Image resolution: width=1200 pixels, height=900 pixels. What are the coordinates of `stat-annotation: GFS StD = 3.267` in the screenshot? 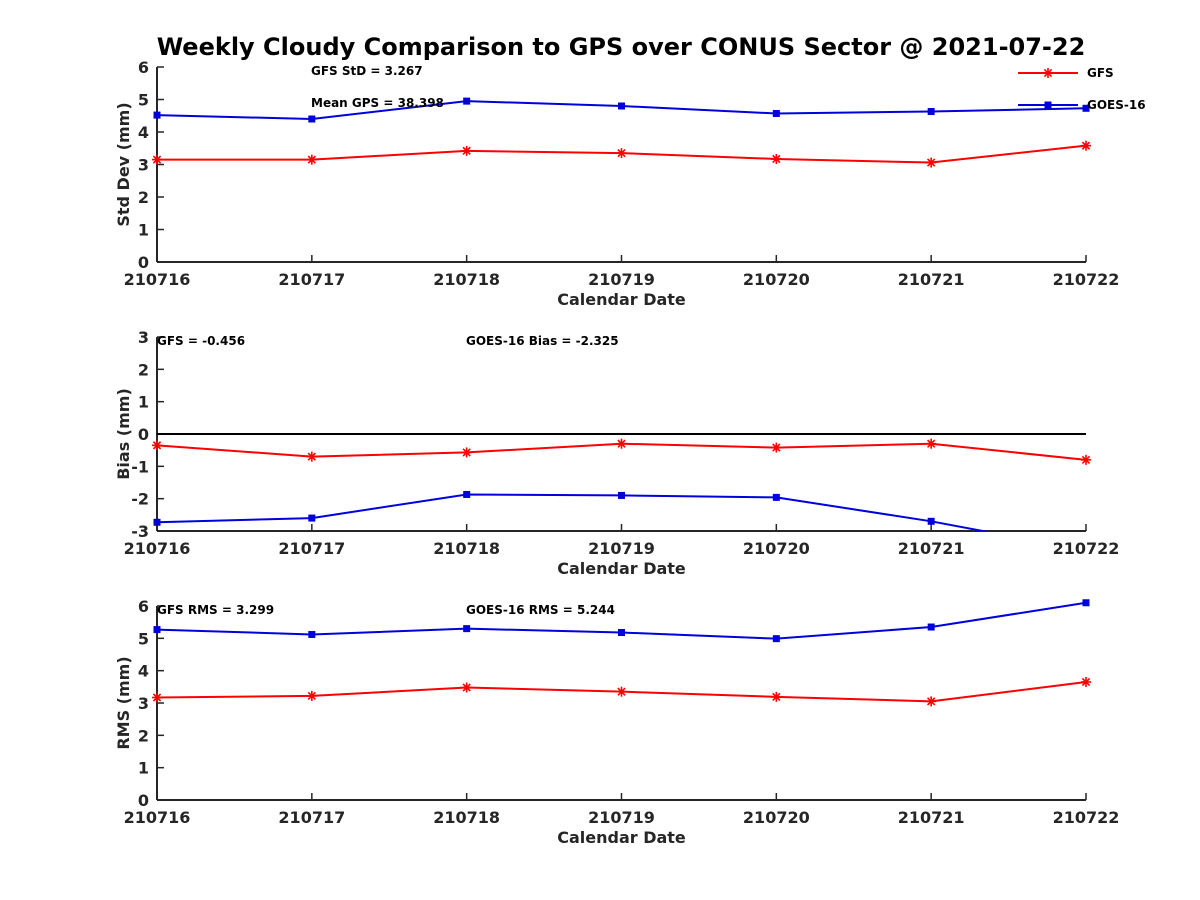 It's located at (367, 71).